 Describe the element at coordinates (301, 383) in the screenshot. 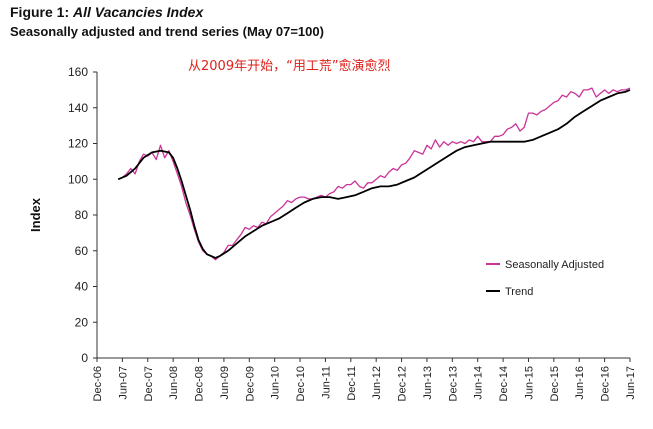

I see `x-tick-label: Dec-10` at that location.